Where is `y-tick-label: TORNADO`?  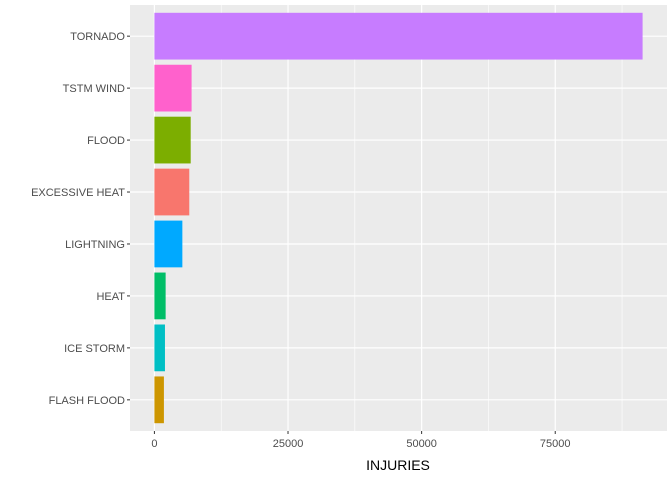 y-tick-label: TORNADO is located at coordinates (97, 37).